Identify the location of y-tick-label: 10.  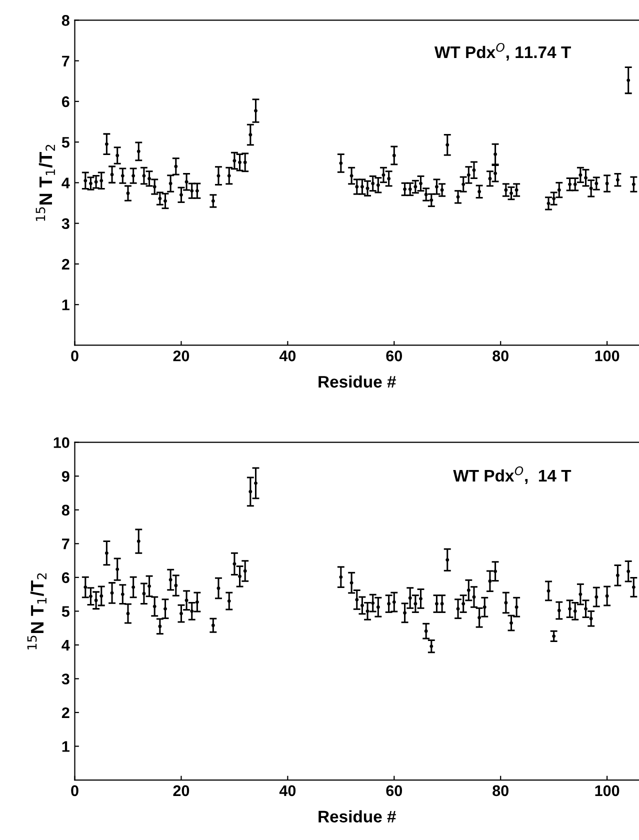
(62, 442).